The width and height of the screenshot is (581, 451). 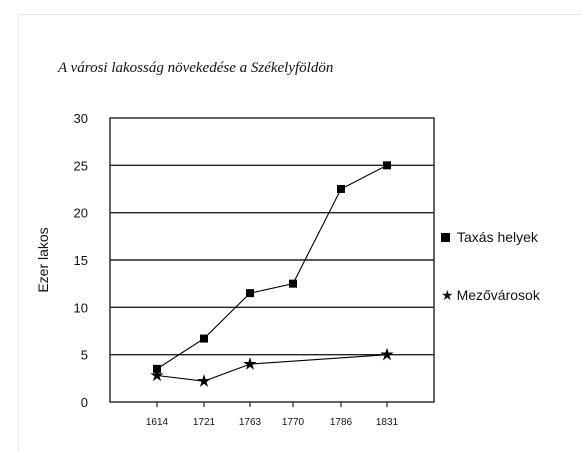 What do you see at coordinates (81, 118) in the screenshot?
I see `y-tick-label: 30` at bounding box center [81, 118].